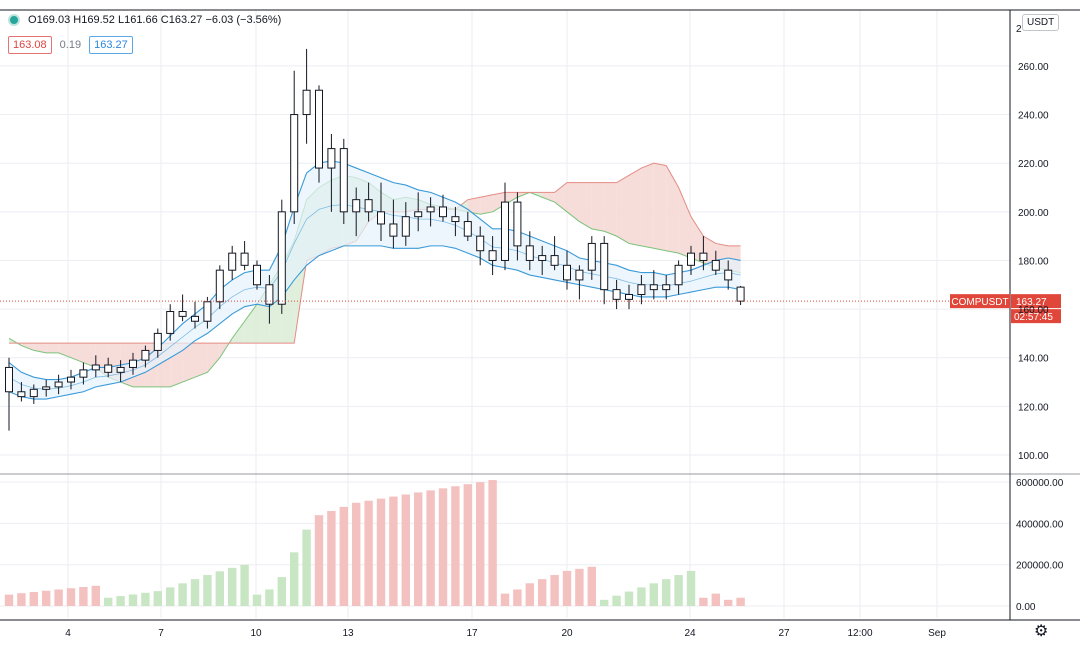 This screenshot has height=648, width=1080. What do you see at coordinates (1040, 524) in the screenshot?
I see `volume-tick-label: 400000.00` at bounding box center [1040, 524].